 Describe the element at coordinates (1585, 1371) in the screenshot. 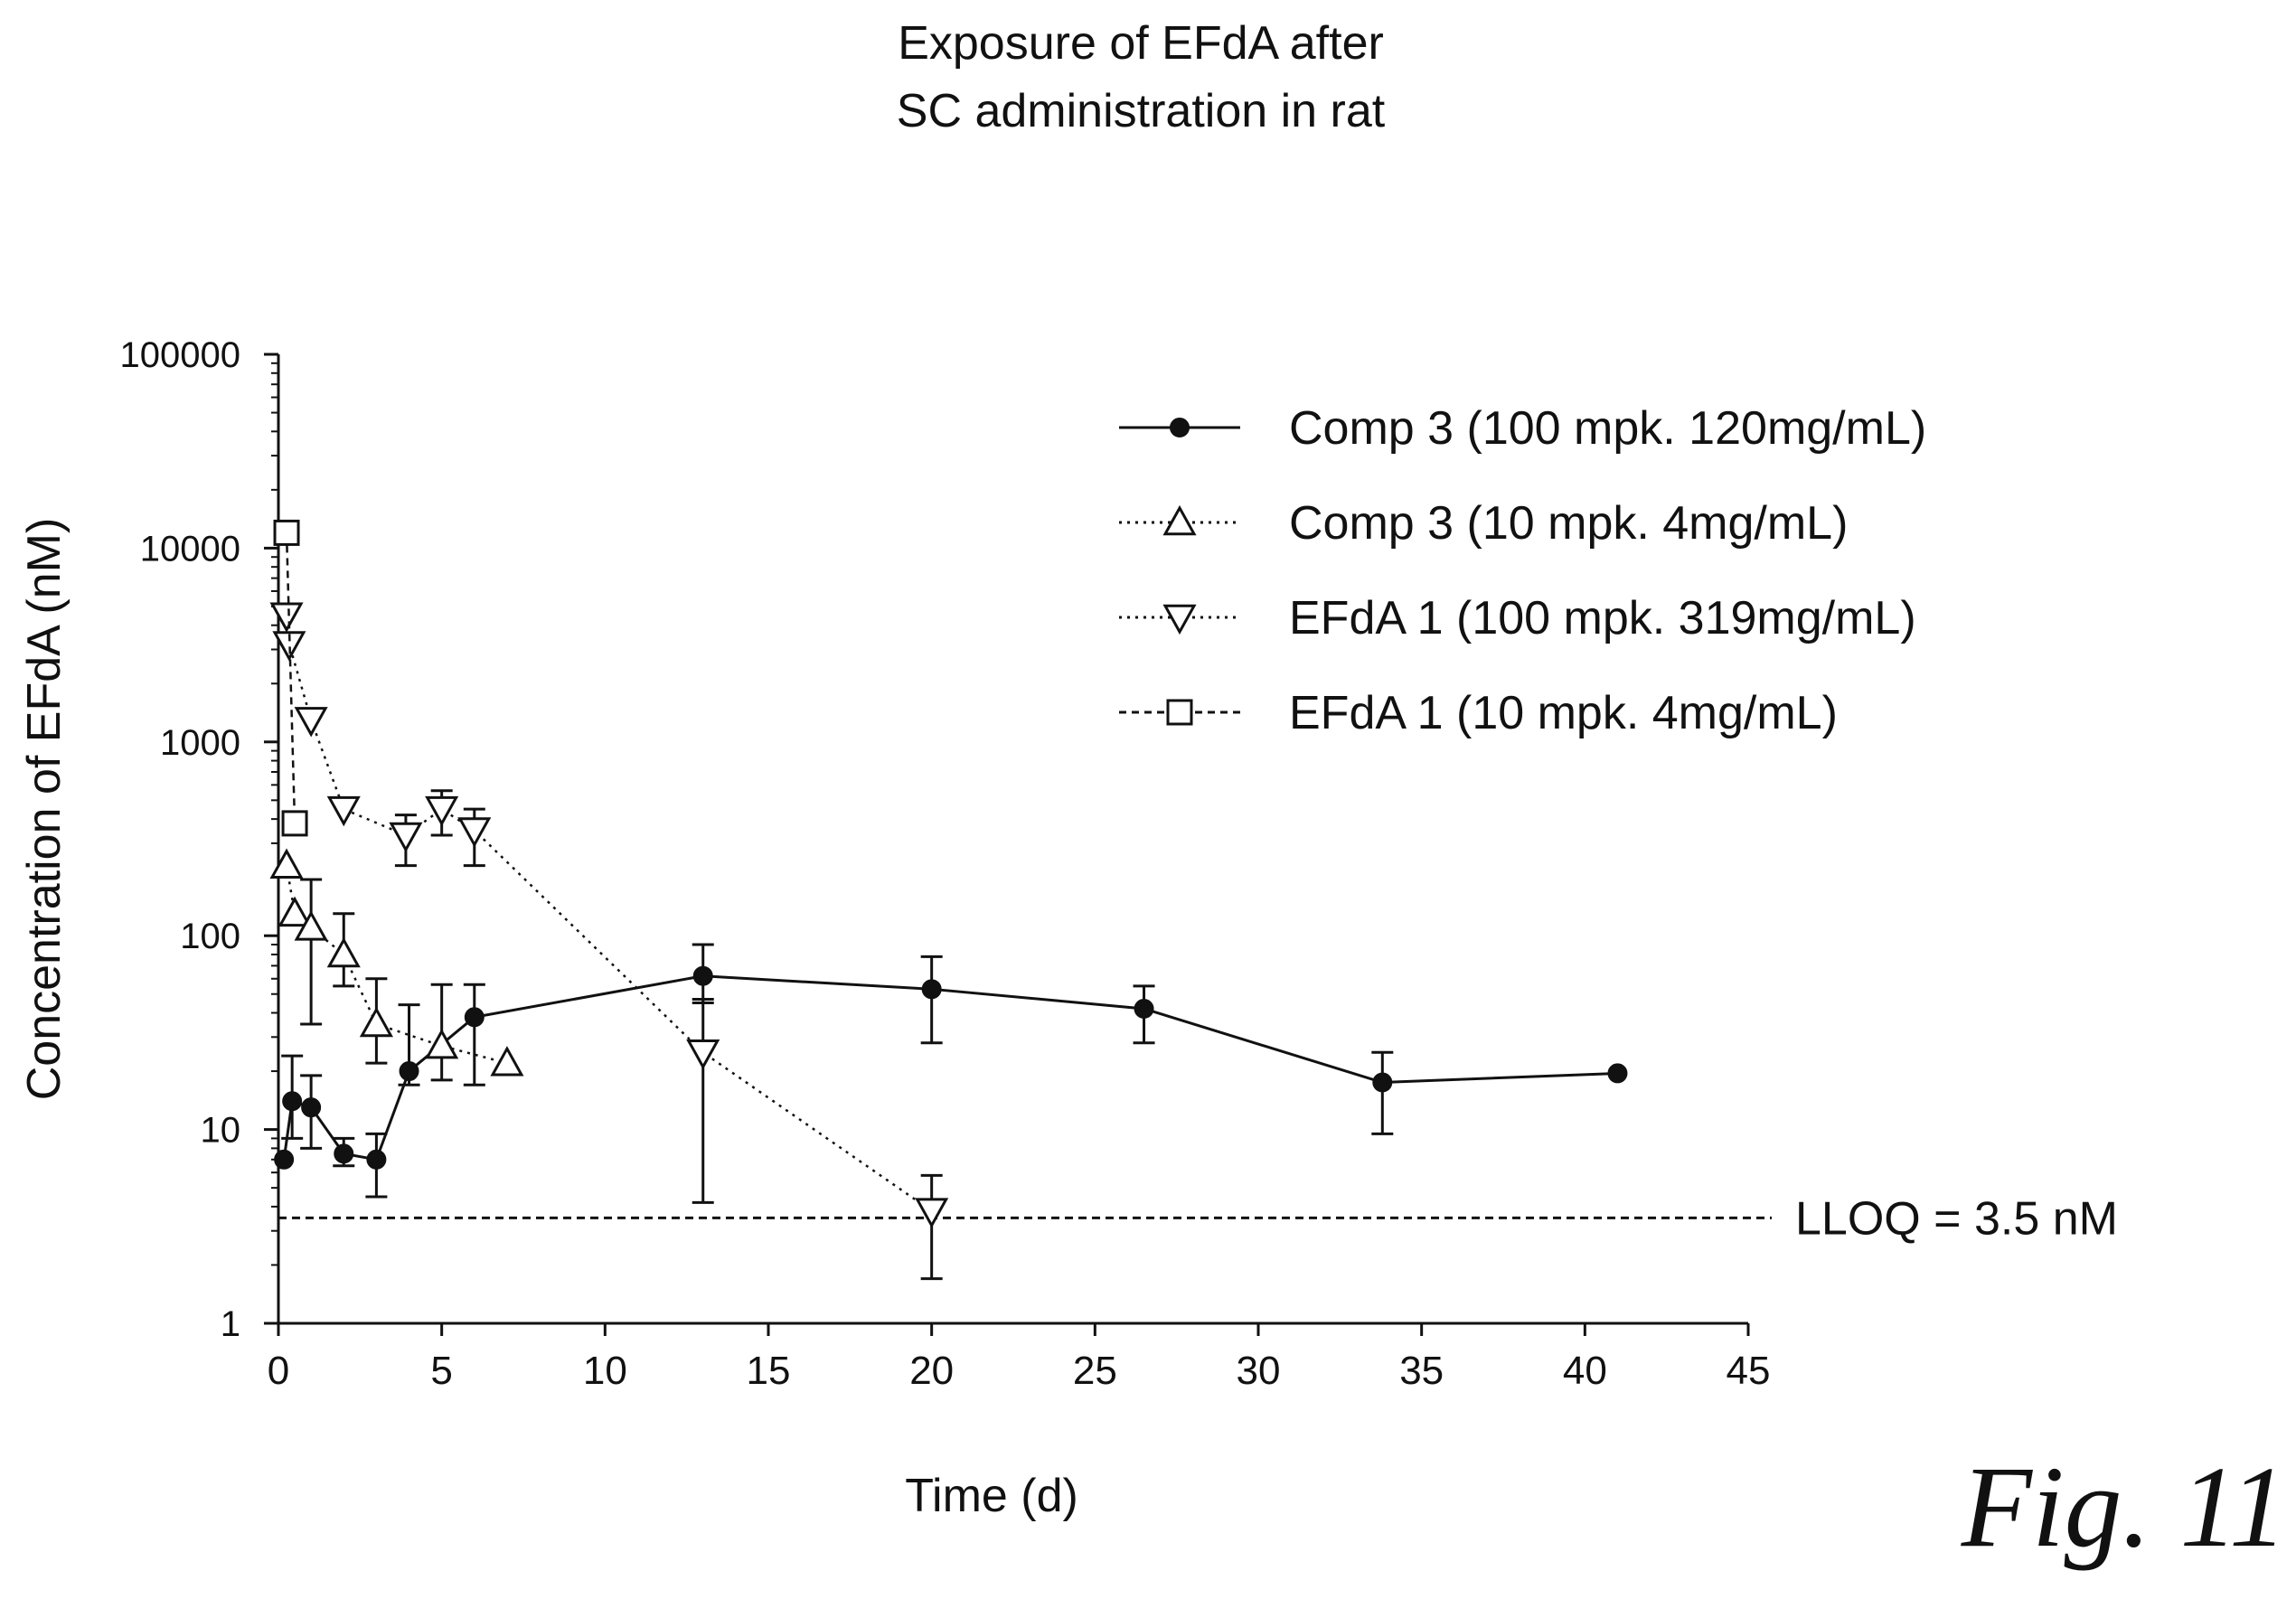

I see `x-tick-label: 40` at that location.